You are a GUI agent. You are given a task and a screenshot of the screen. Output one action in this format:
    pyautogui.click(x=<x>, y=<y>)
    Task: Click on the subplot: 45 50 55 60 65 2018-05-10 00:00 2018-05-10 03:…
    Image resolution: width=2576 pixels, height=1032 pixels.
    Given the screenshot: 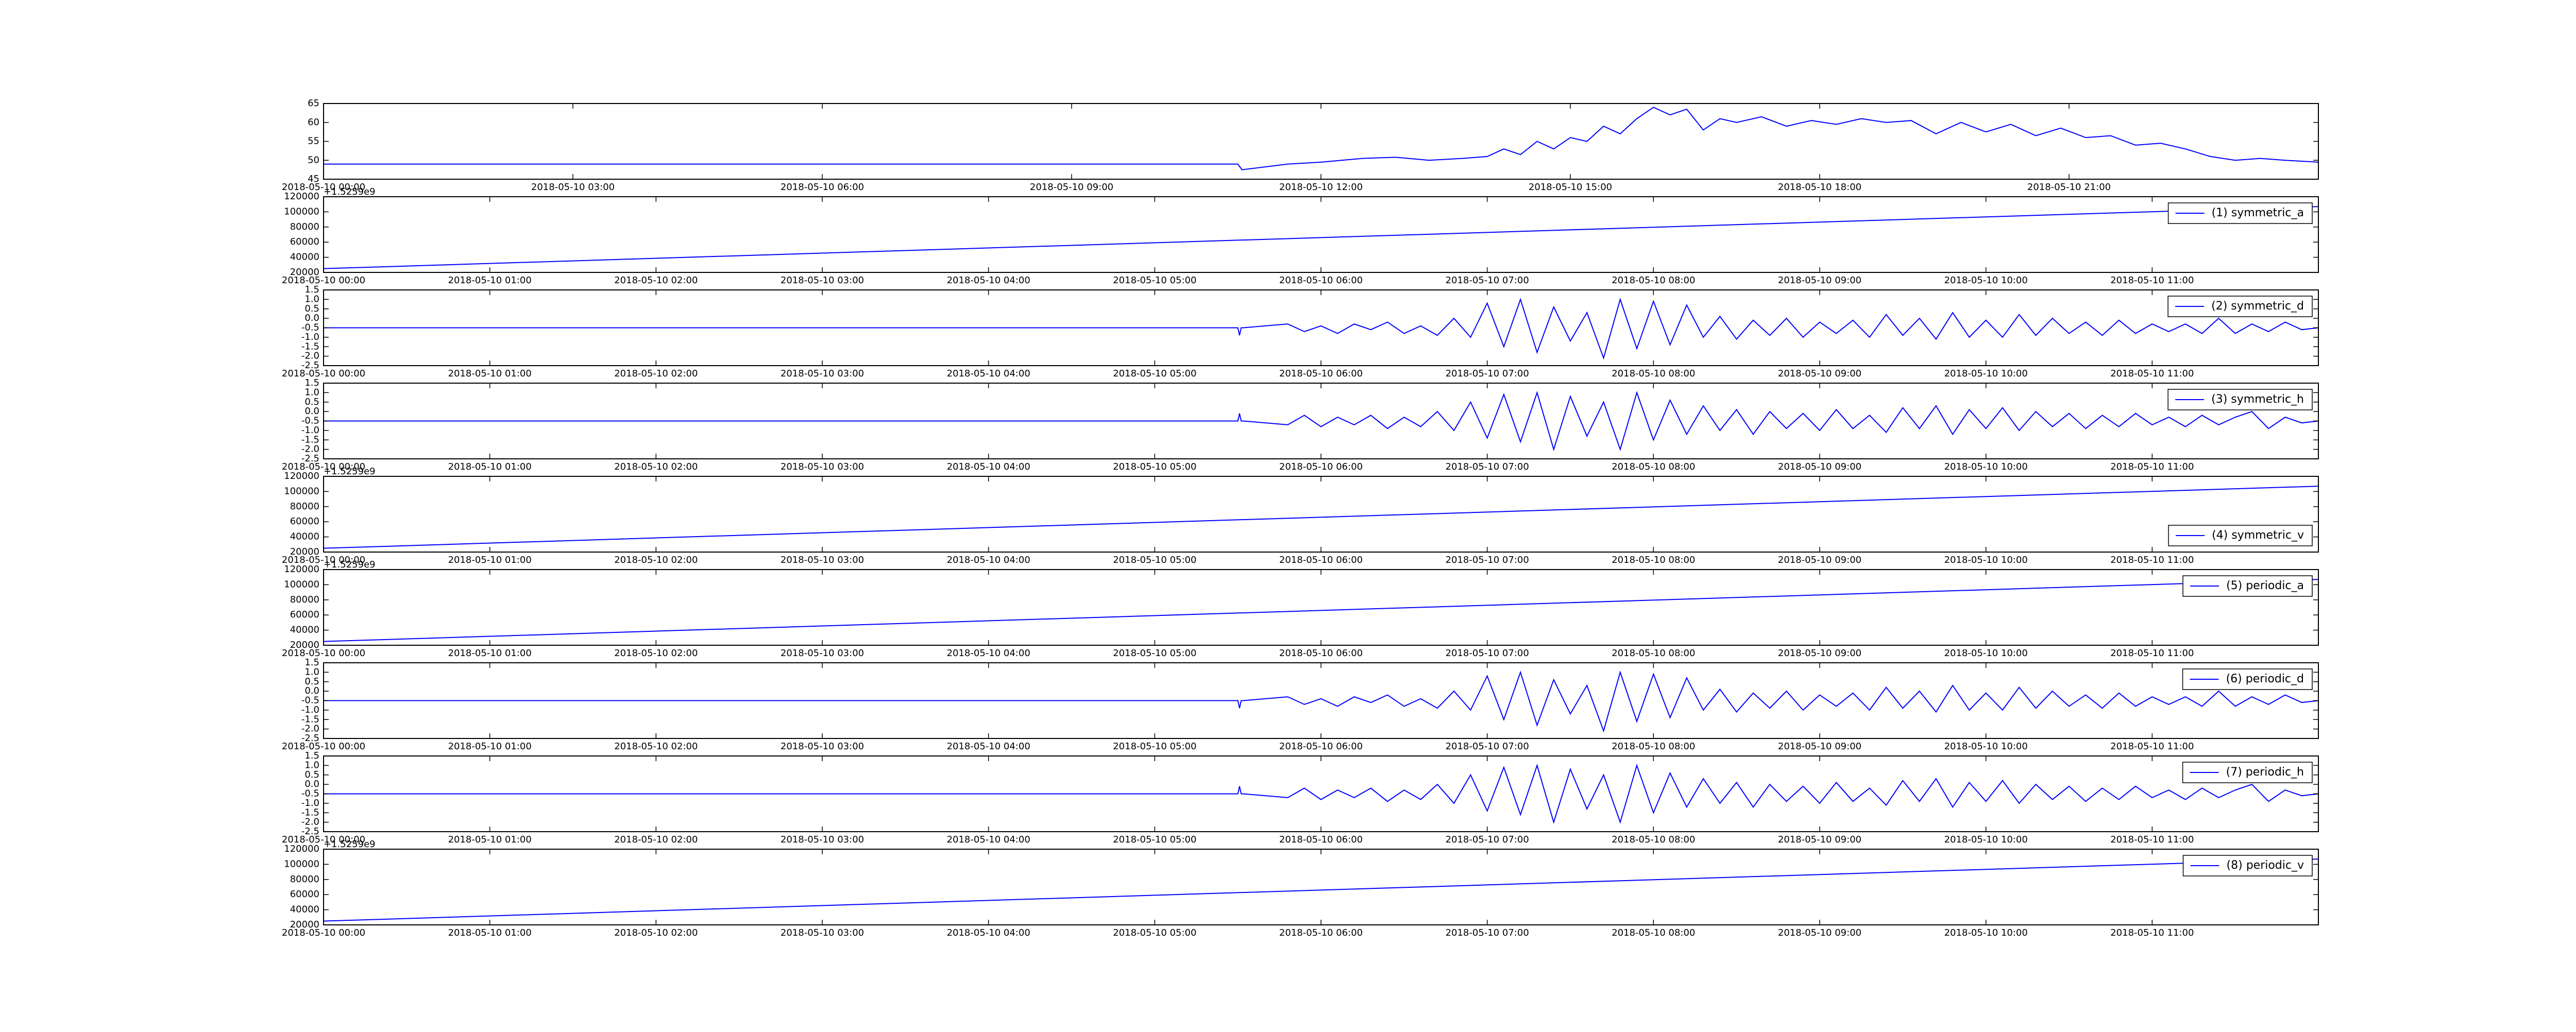 What is the action you would take?
    pyautogui.click(x=1300, y=145)
    